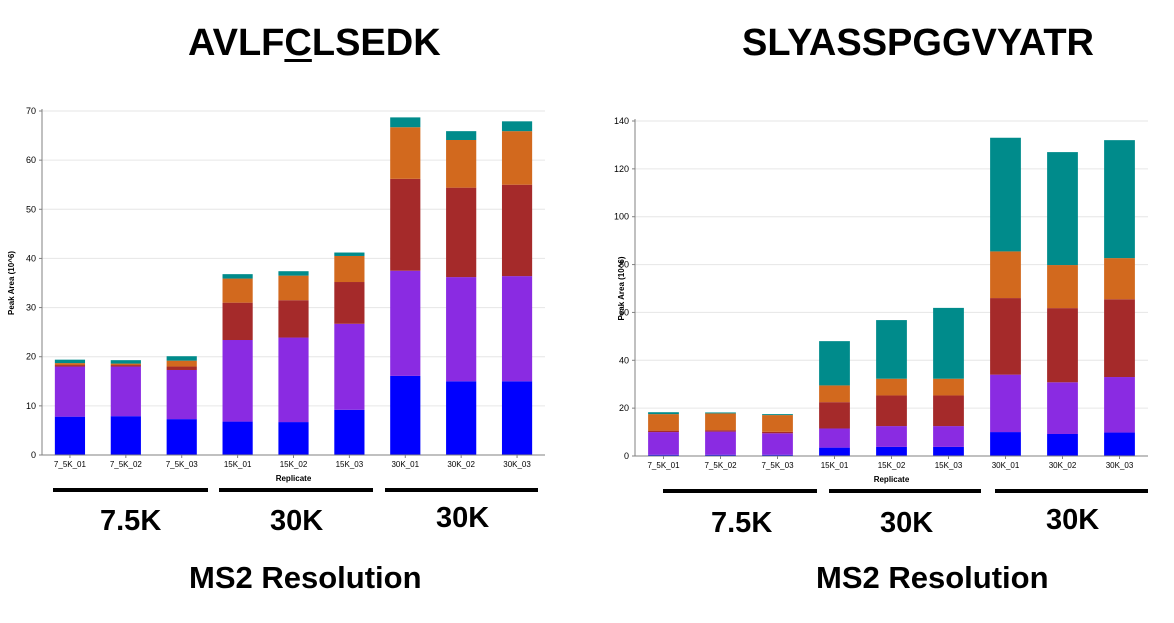 This screenshot has height=623, width=1174. What do you see at coordinates (126, 464) in the screenshot?
I see `x-tick-label: 7_5K_02` at bounding box center [126, 464].